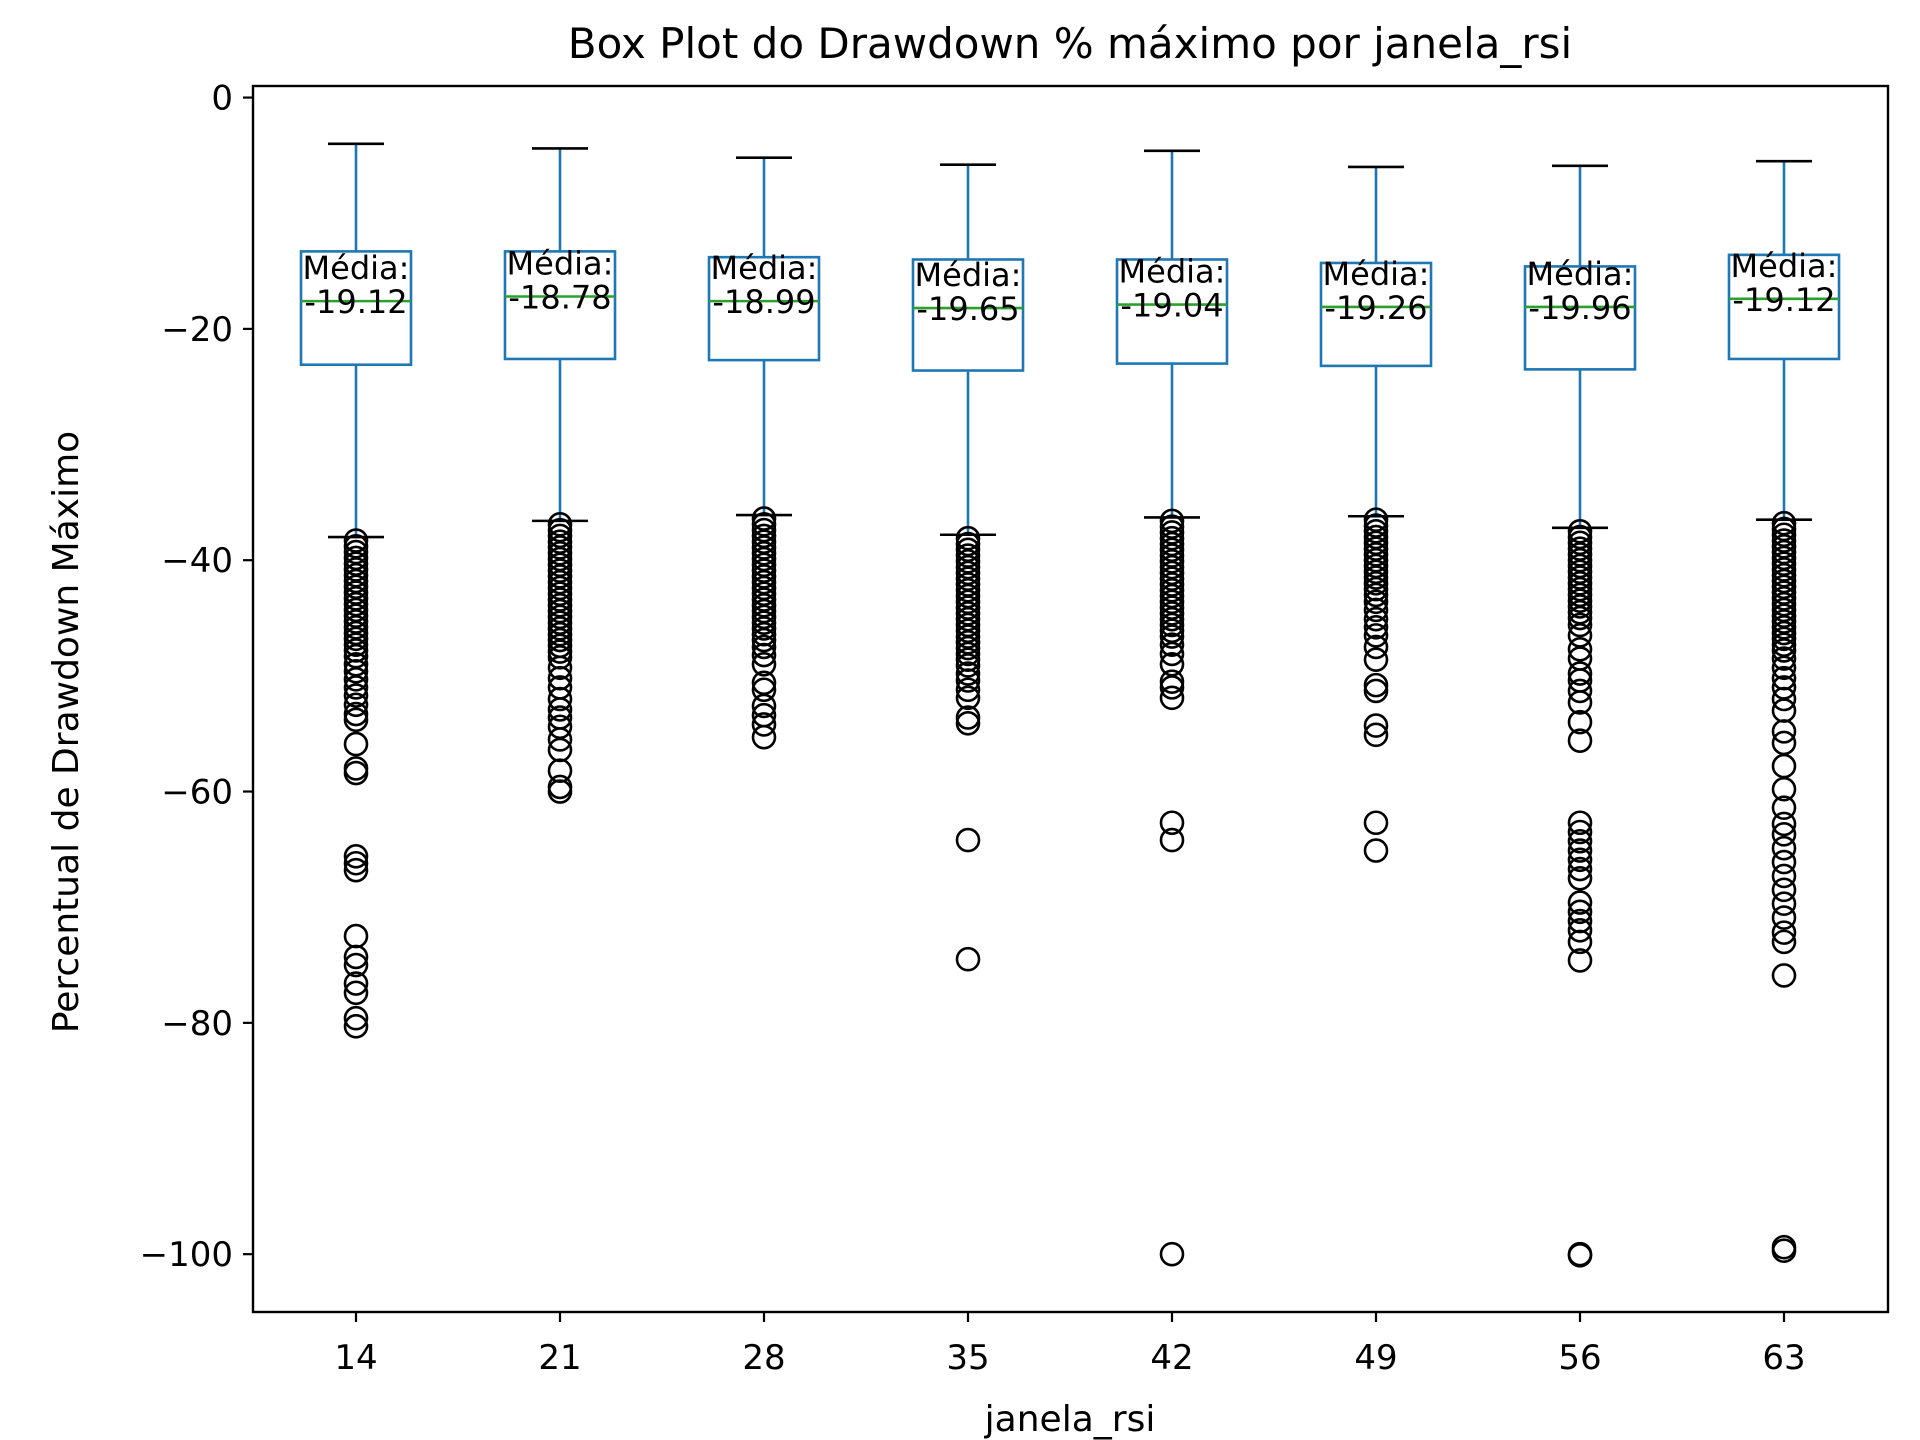  What do you see at coordinates (1579, 1358) in the screenshot?
I see `x-tick-label: 56` at bounding box center [1579, 1358].